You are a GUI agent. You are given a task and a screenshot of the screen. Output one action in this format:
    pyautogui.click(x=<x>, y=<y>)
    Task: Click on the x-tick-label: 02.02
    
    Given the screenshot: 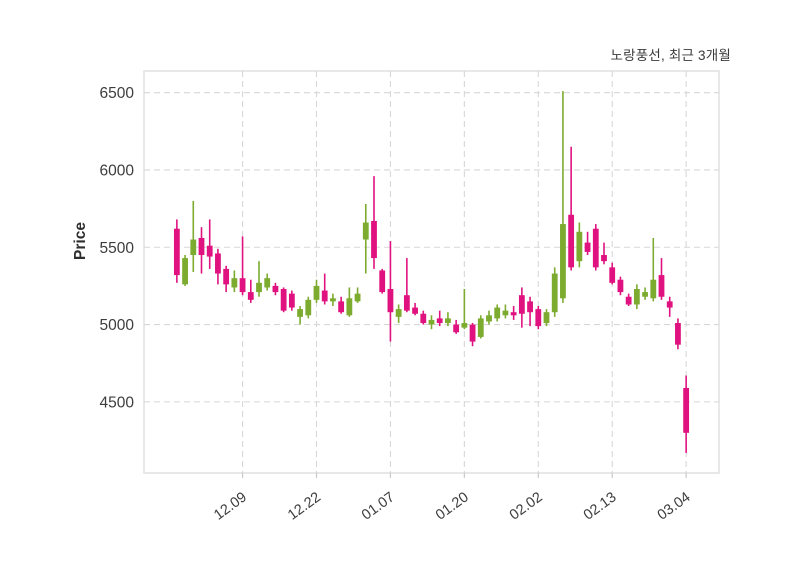 What is the action you would take?
    pyautogui.click(x=526, y=506)
    